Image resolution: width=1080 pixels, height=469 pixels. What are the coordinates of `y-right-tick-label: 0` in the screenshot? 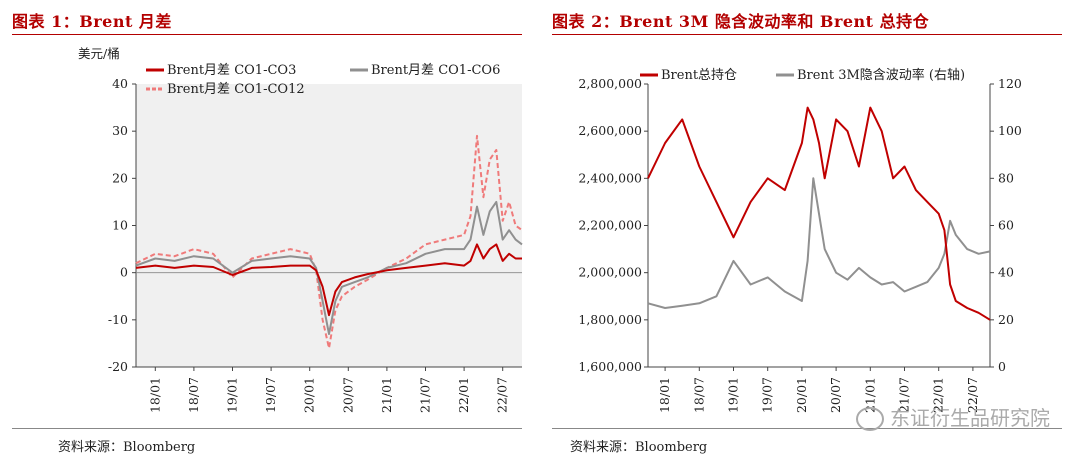 It's located at (1002, 366).